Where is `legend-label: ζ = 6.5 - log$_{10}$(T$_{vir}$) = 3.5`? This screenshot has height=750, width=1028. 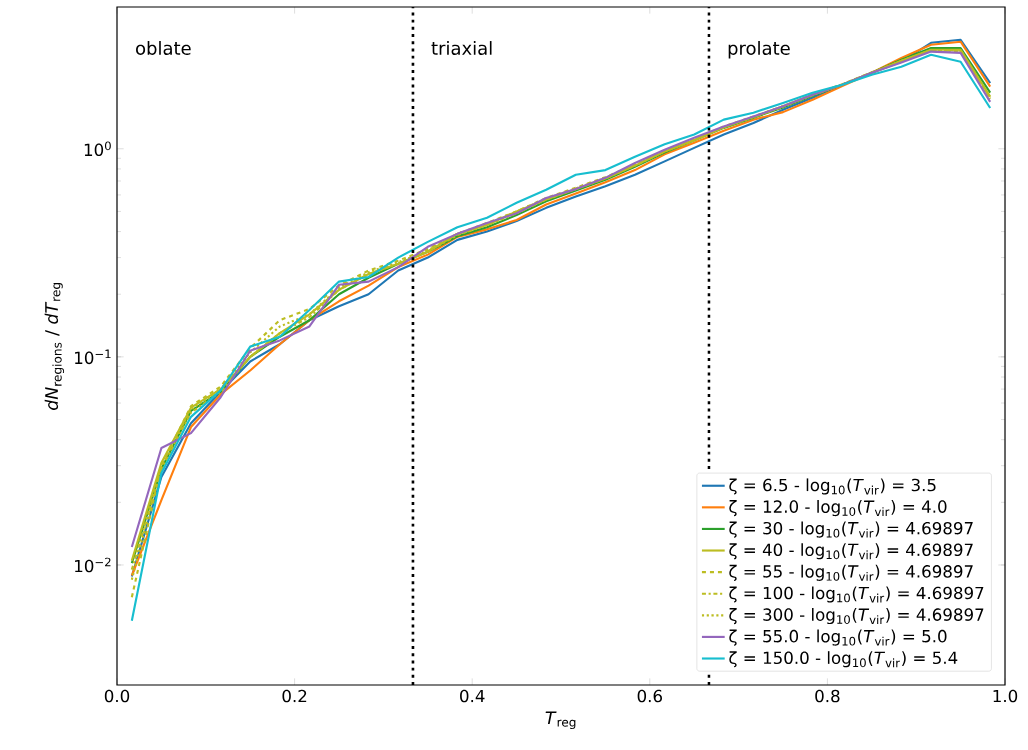 legend-label: ζ = 6.5 - log$_{10}$(T$_{vir}$) = 3.5 is located at coordinates (832, 486).